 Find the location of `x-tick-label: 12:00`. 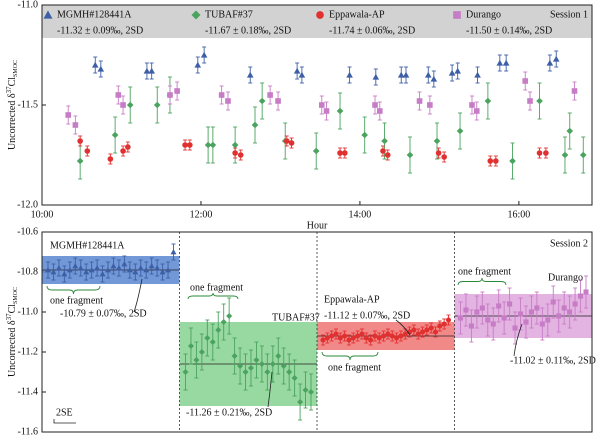

x-tick-label: 12:00 is located at coordinates (201, 214).